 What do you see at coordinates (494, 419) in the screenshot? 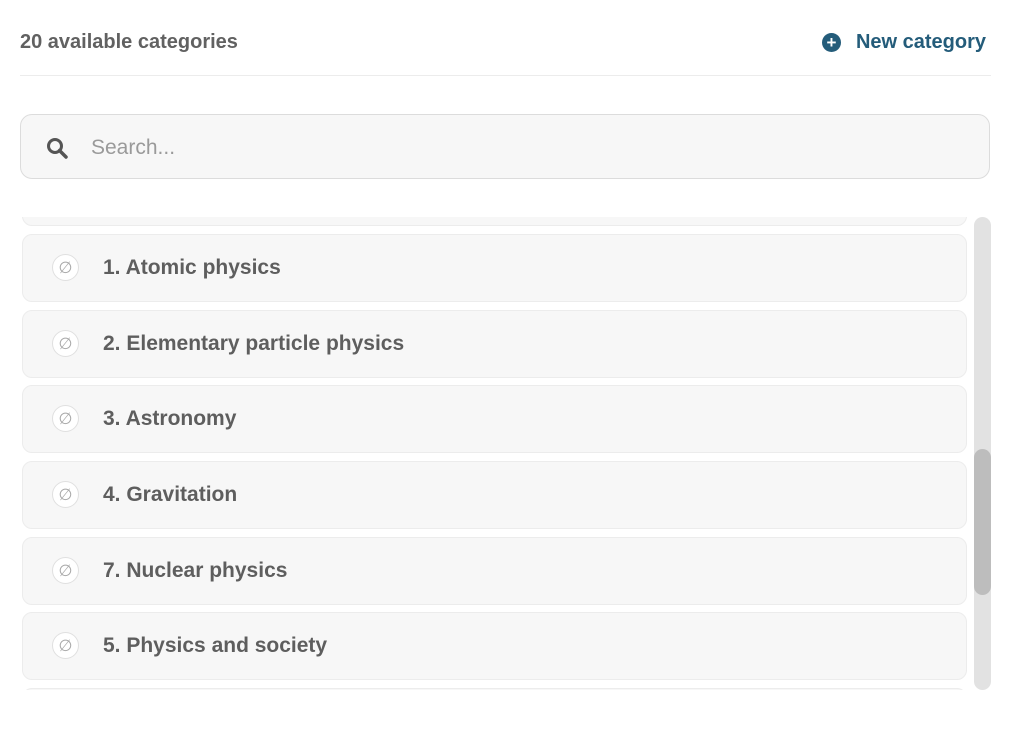
I see `list-item: ∅ 3. Astronomy` at bounding box center [494, 419].